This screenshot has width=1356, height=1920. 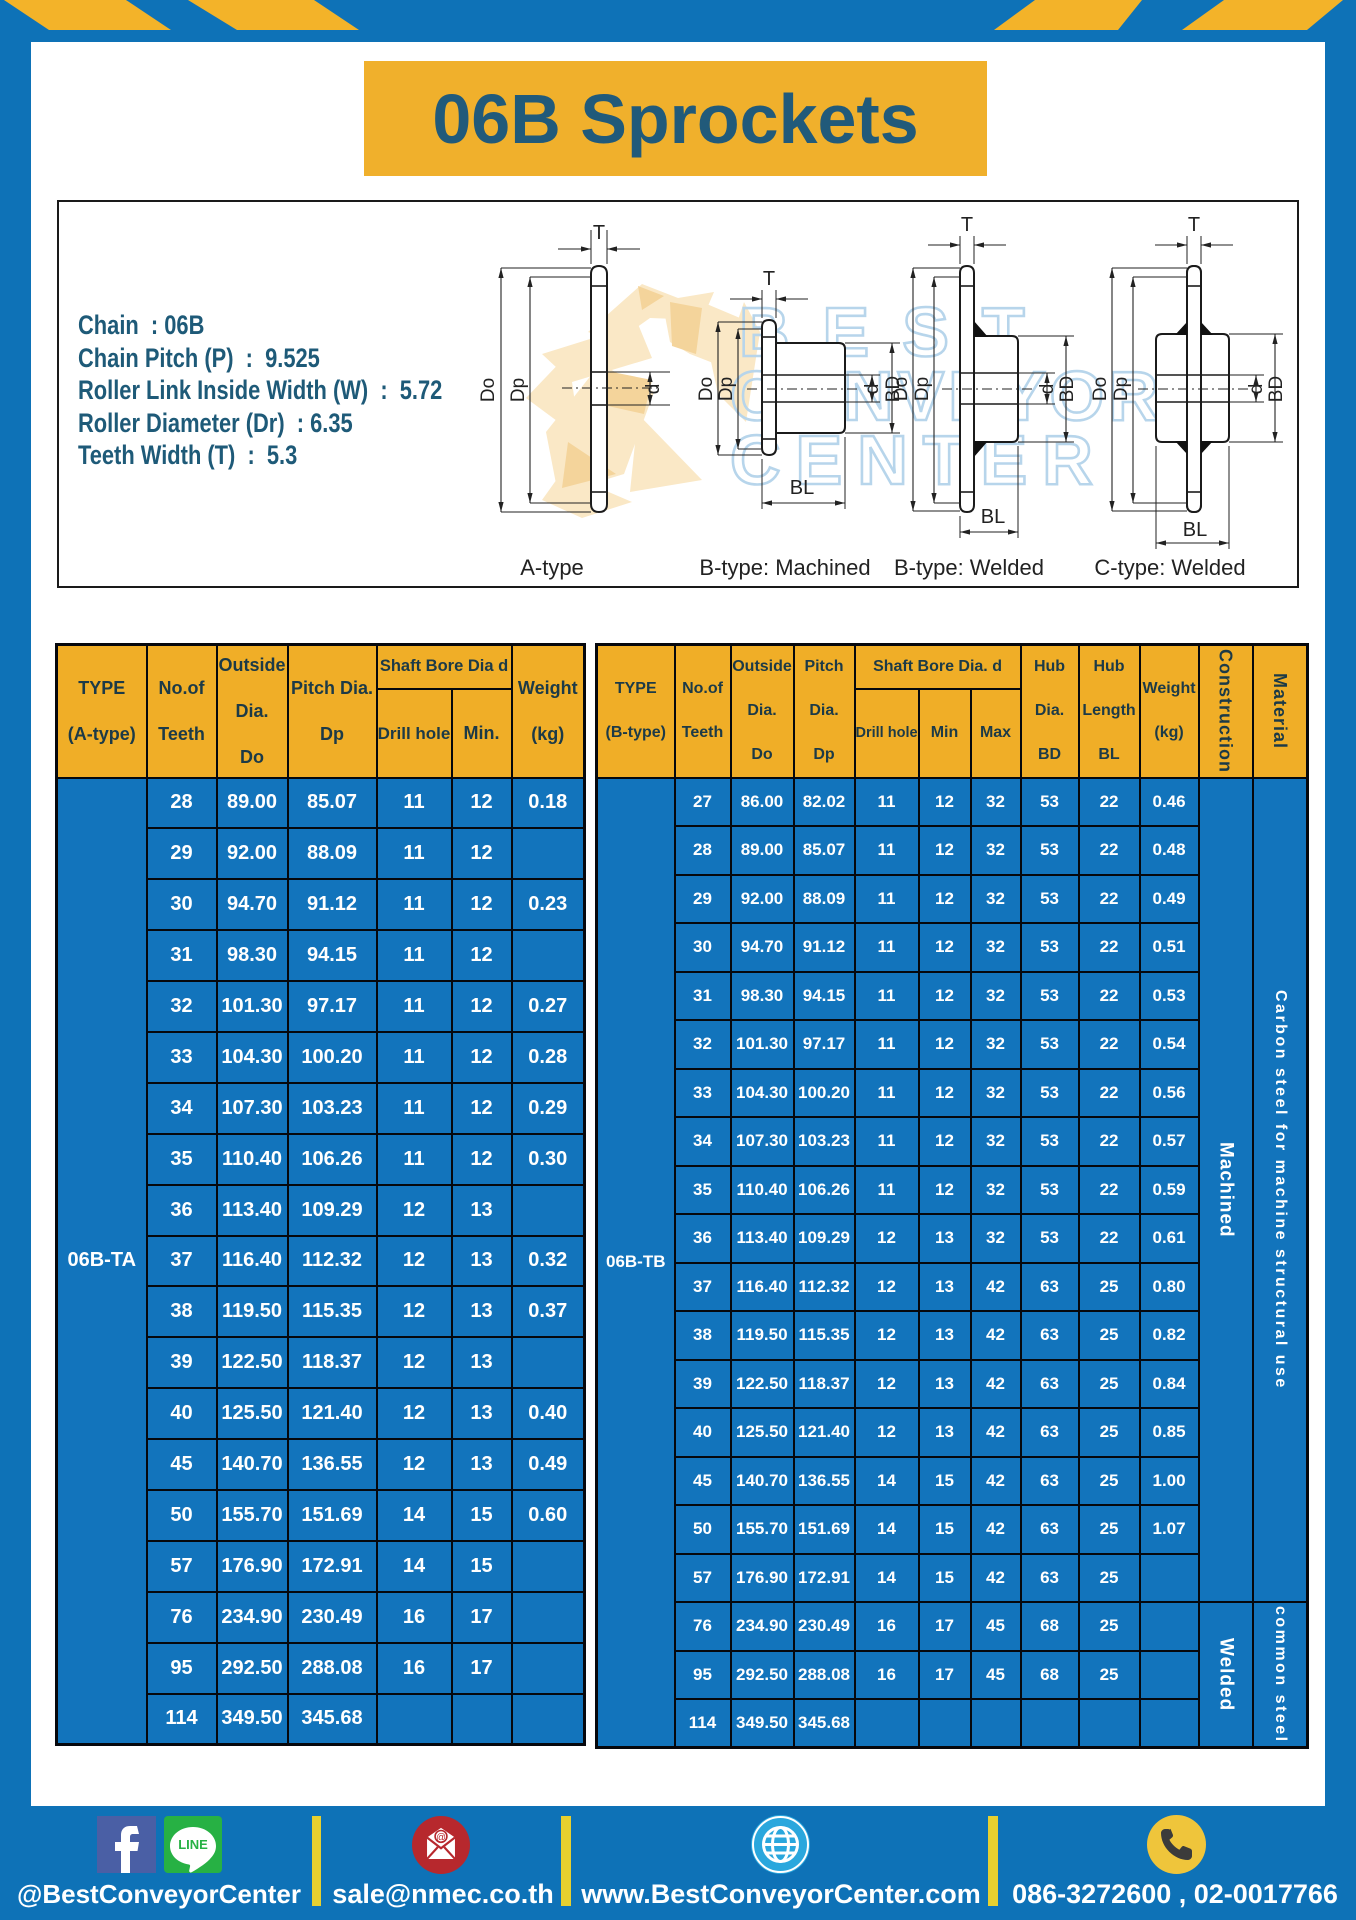 I want to click on svg-text: LINE, so click(x=193, y=1844).